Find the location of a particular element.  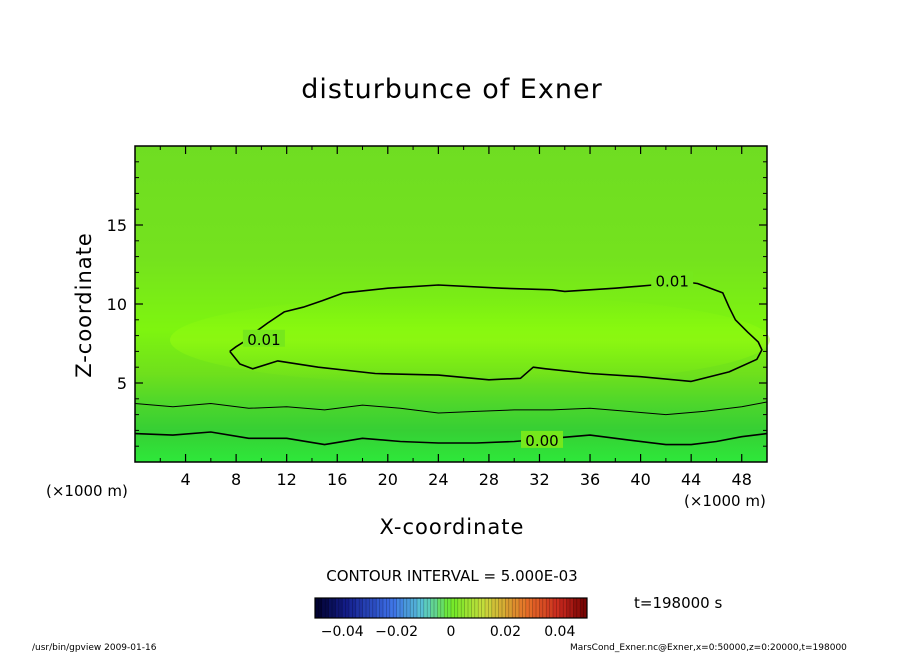

chart-title: disturbunce of Exner is located at coordinates (452, 89).